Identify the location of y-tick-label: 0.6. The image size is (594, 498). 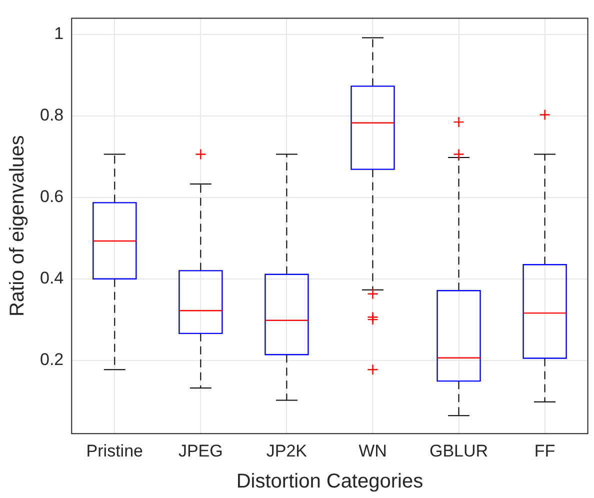
(52, 196).